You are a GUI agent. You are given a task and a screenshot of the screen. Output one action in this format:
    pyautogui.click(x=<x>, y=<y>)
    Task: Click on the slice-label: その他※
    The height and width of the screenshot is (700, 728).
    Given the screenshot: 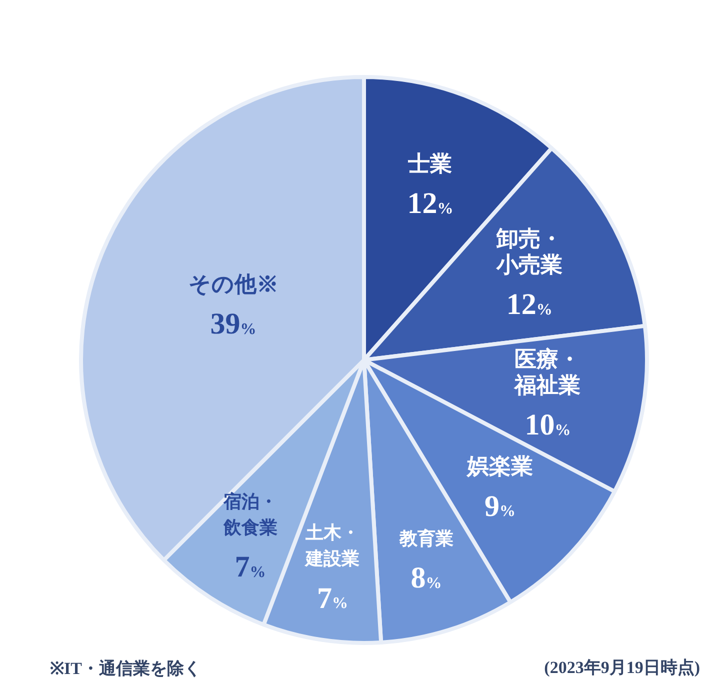 What is the action you would take?
    pyautogui.click(x=233, y=284)
    